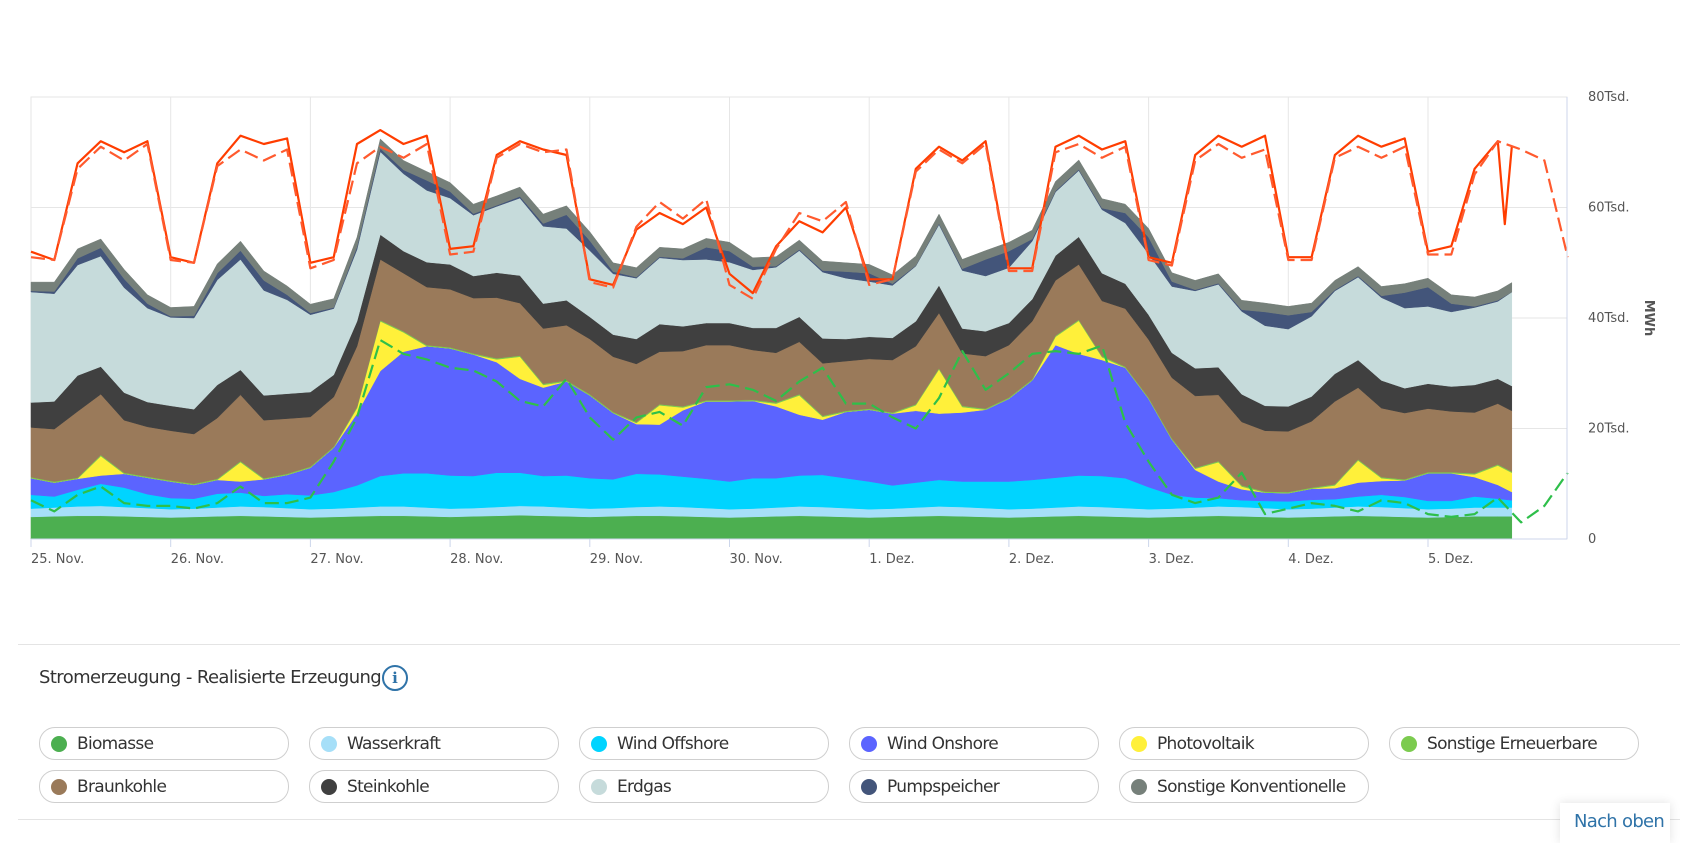  I want to click on legend-label: Erdgas, so click(644, 786).